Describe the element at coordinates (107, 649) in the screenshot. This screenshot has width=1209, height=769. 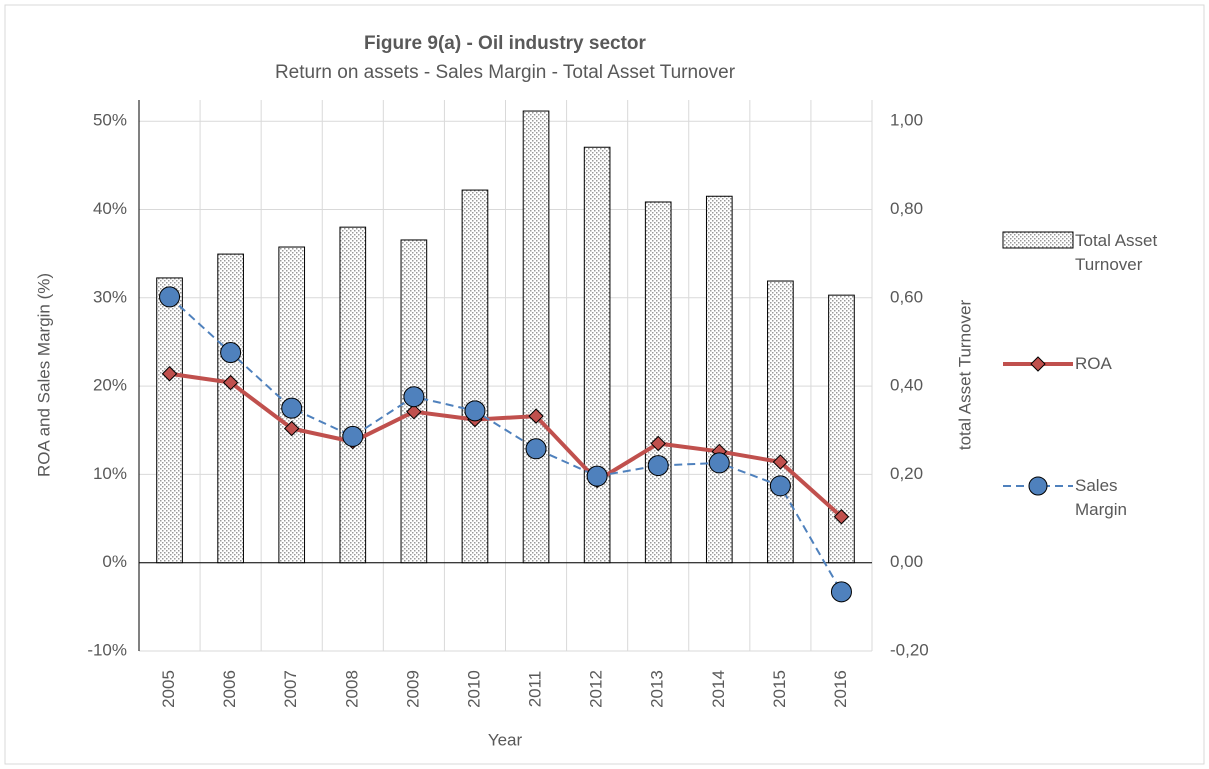
I see `y-tick-label: -10%` at that location.